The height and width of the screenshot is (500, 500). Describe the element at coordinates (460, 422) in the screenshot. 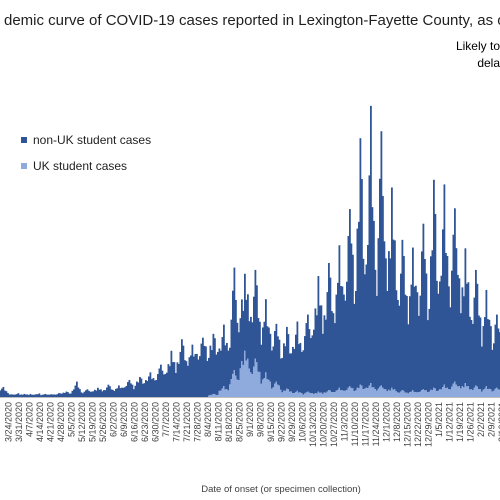

I see `x-tick-label: 1/19/2021` at that location.